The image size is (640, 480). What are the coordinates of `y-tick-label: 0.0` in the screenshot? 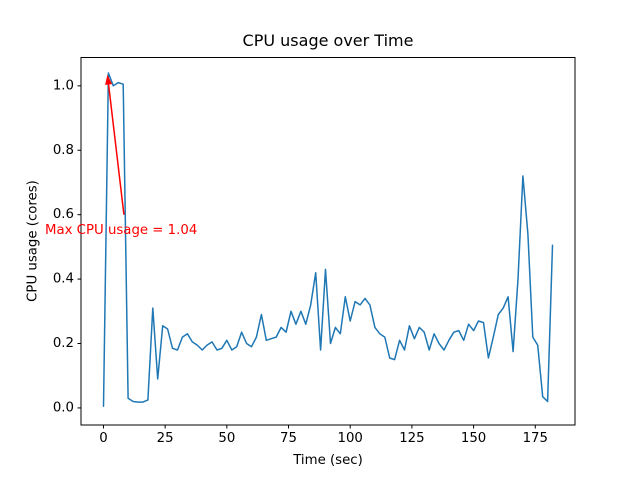 It's located at (63, 407).